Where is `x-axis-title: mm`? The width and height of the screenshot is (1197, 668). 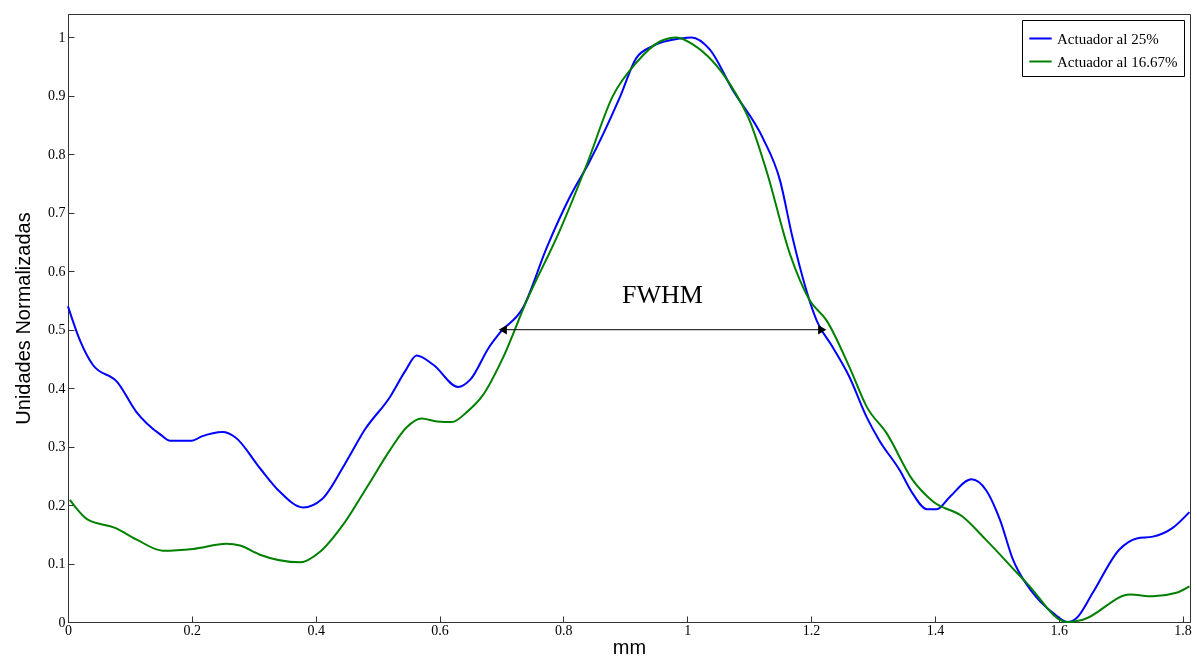 x-axis-title: mm is located at coordinates (629, 646).